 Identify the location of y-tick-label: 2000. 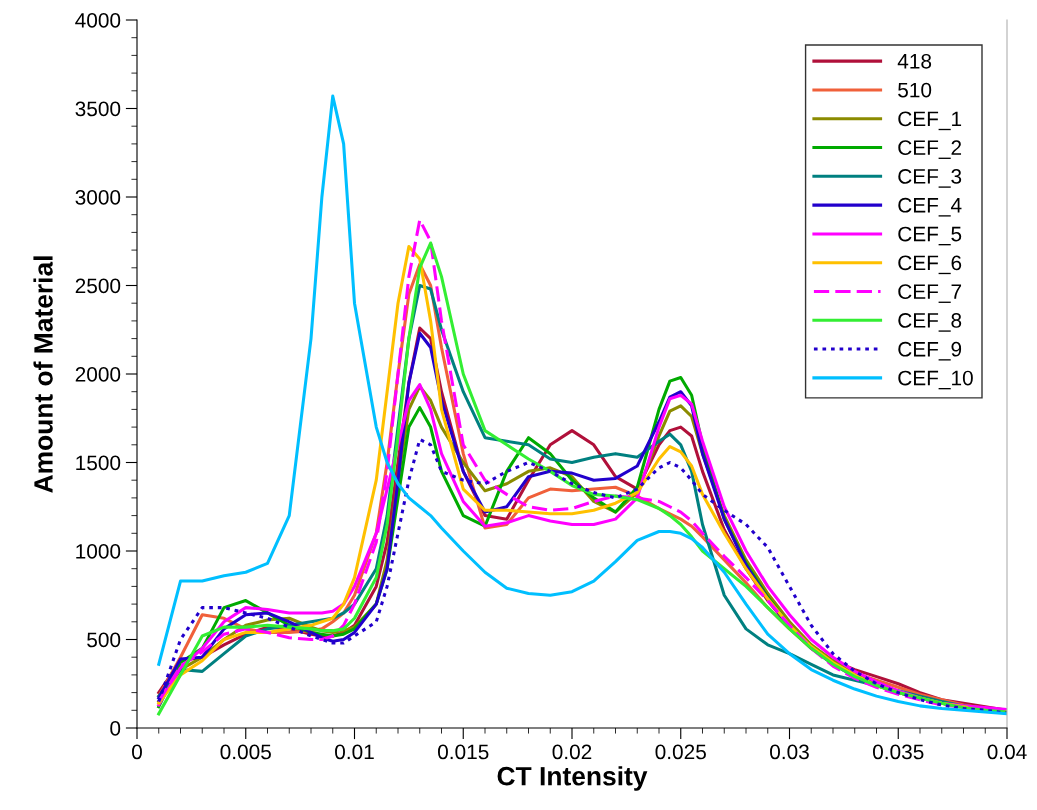
(98, 374).